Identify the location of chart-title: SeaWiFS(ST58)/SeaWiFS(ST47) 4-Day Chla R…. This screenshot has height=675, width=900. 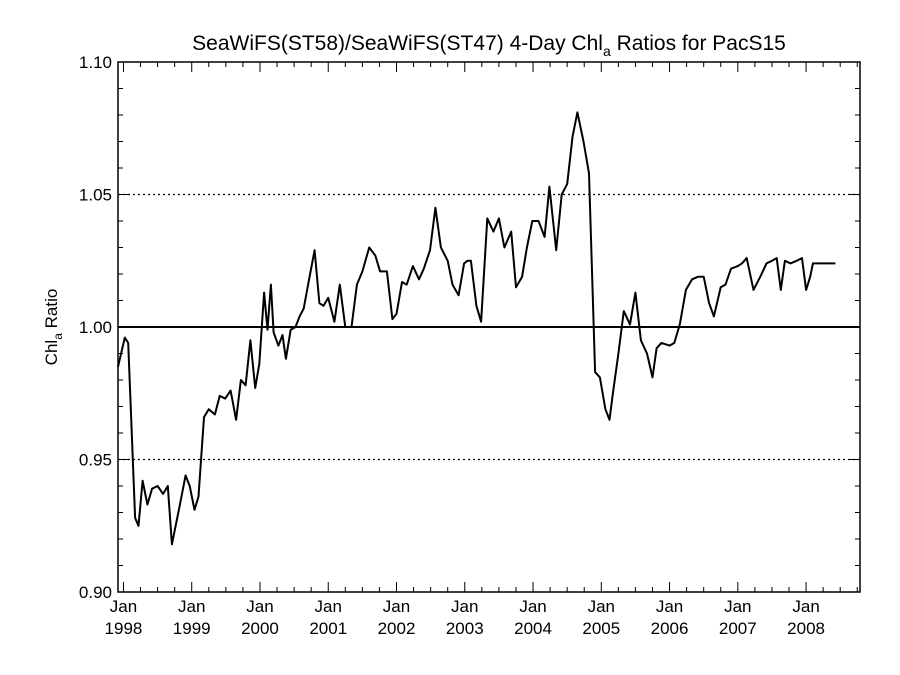
(489, 45).